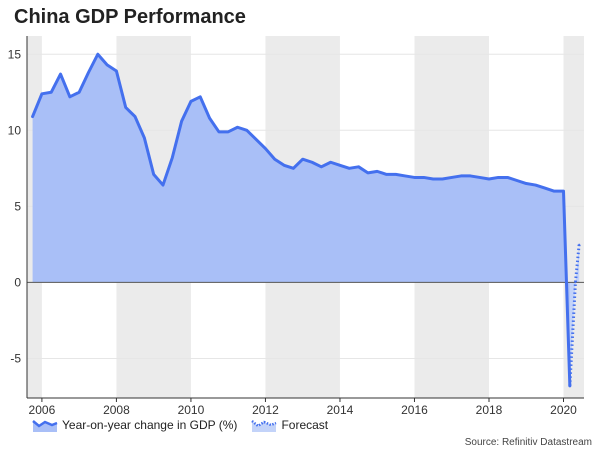 The width and height of the screenshot is (600, 450). Describe the element at coordinates (15, 358) in the screenshot. I see `y-tick-label--5: -5` at that location.